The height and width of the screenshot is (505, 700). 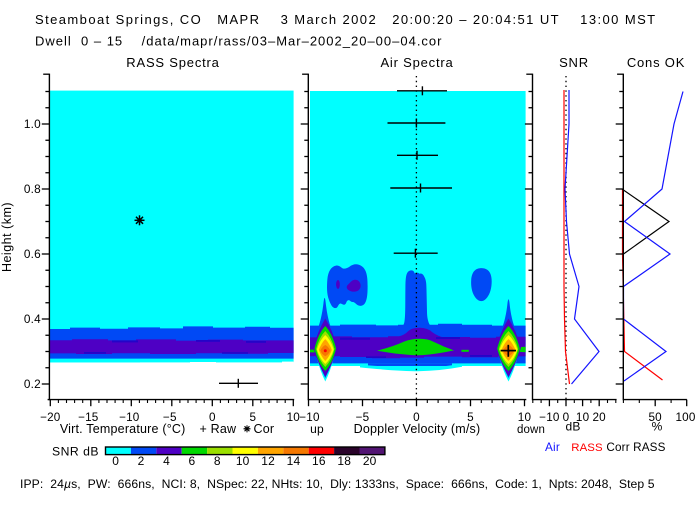 What do you see at coordinates (655, 417) in the screenshot?
I see `svg-text: 50` at bounding box center [655, 417].